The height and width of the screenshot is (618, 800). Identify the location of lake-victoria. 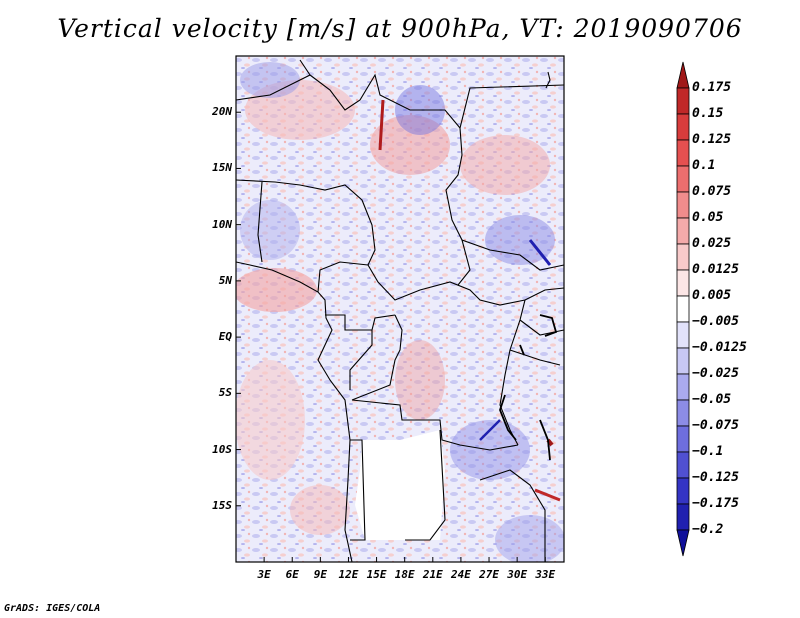
(548, 325).